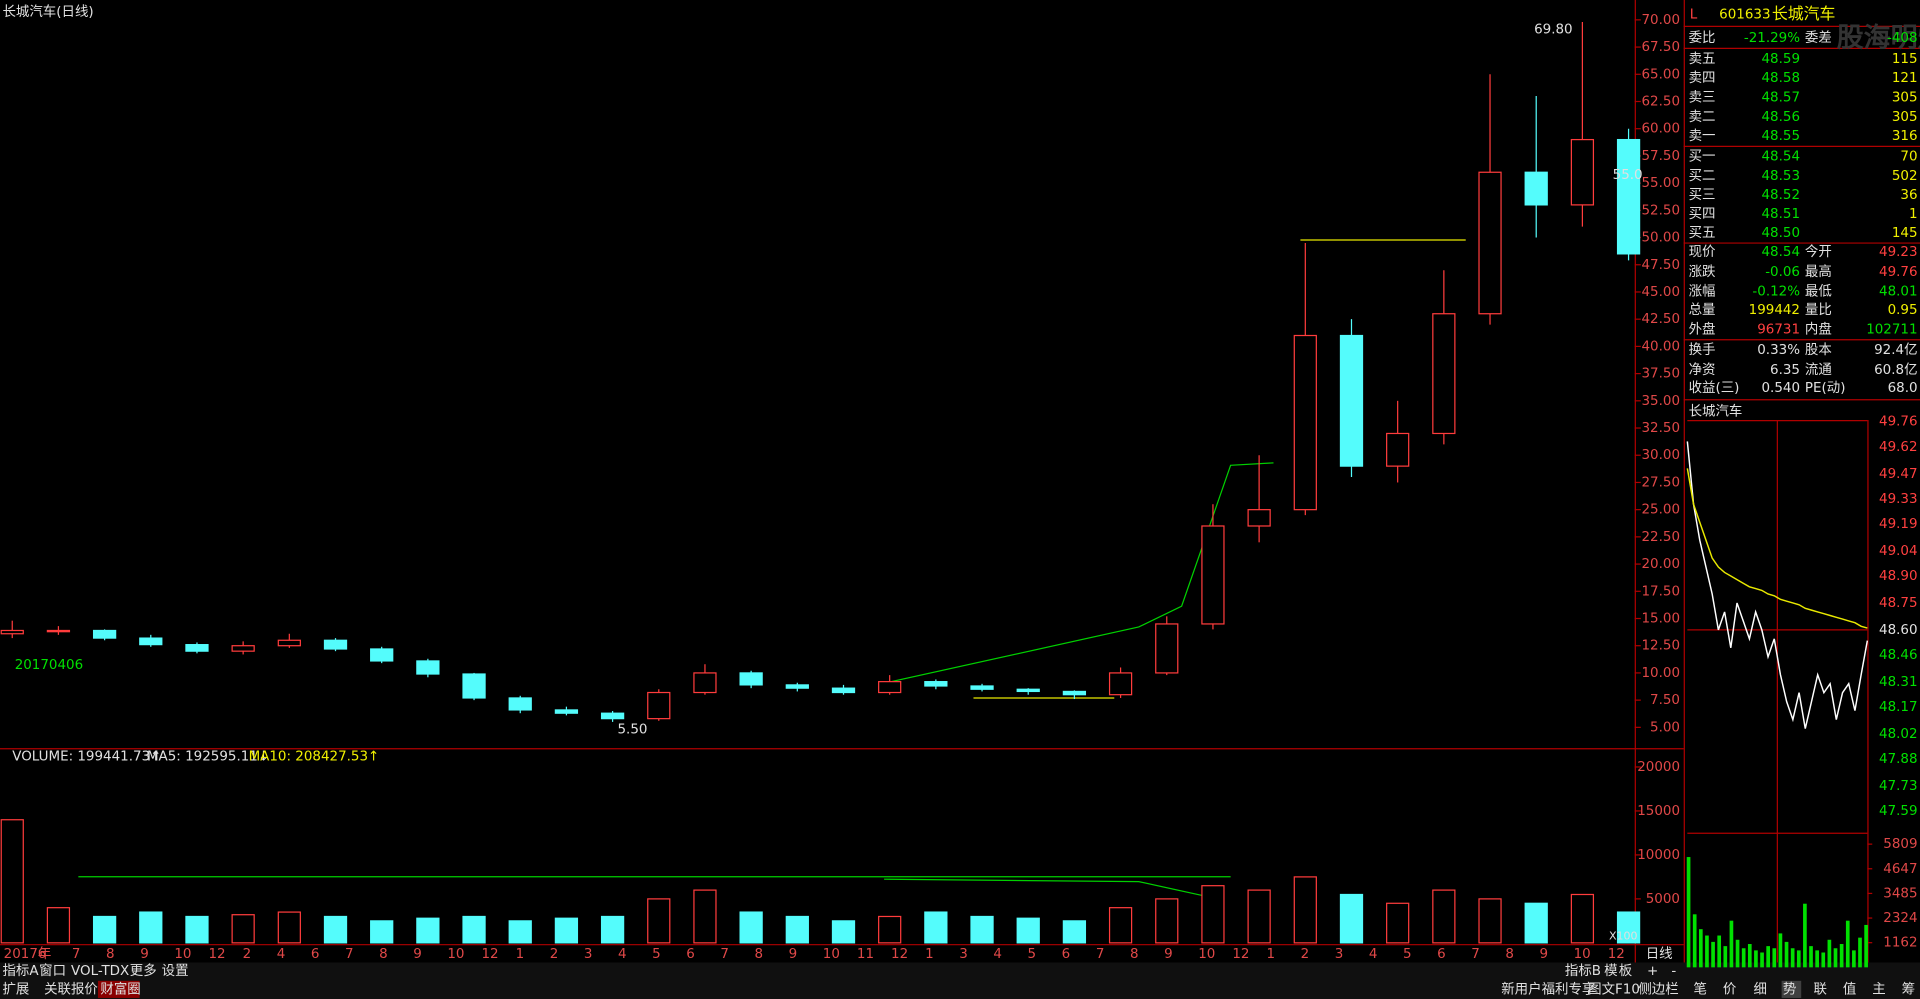 This screenshot has height=999, width=1920. I want to click on quote-cell: 6.35, so click(1785, 370).